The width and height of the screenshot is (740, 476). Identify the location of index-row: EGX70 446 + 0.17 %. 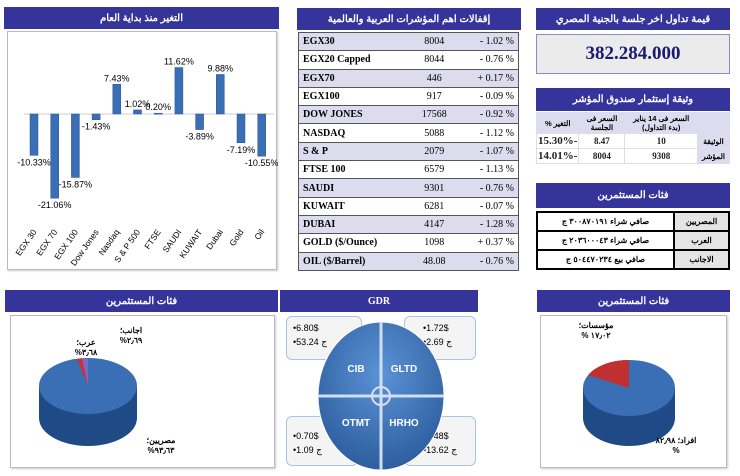
(408, 78).